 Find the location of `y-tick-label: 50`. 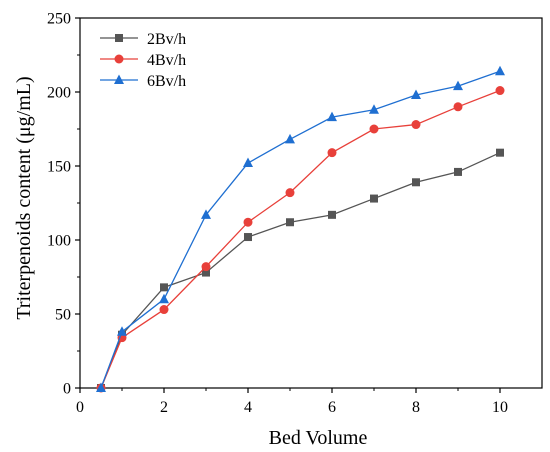

y-tick-label: 50 is located at coordinates (63, 315).